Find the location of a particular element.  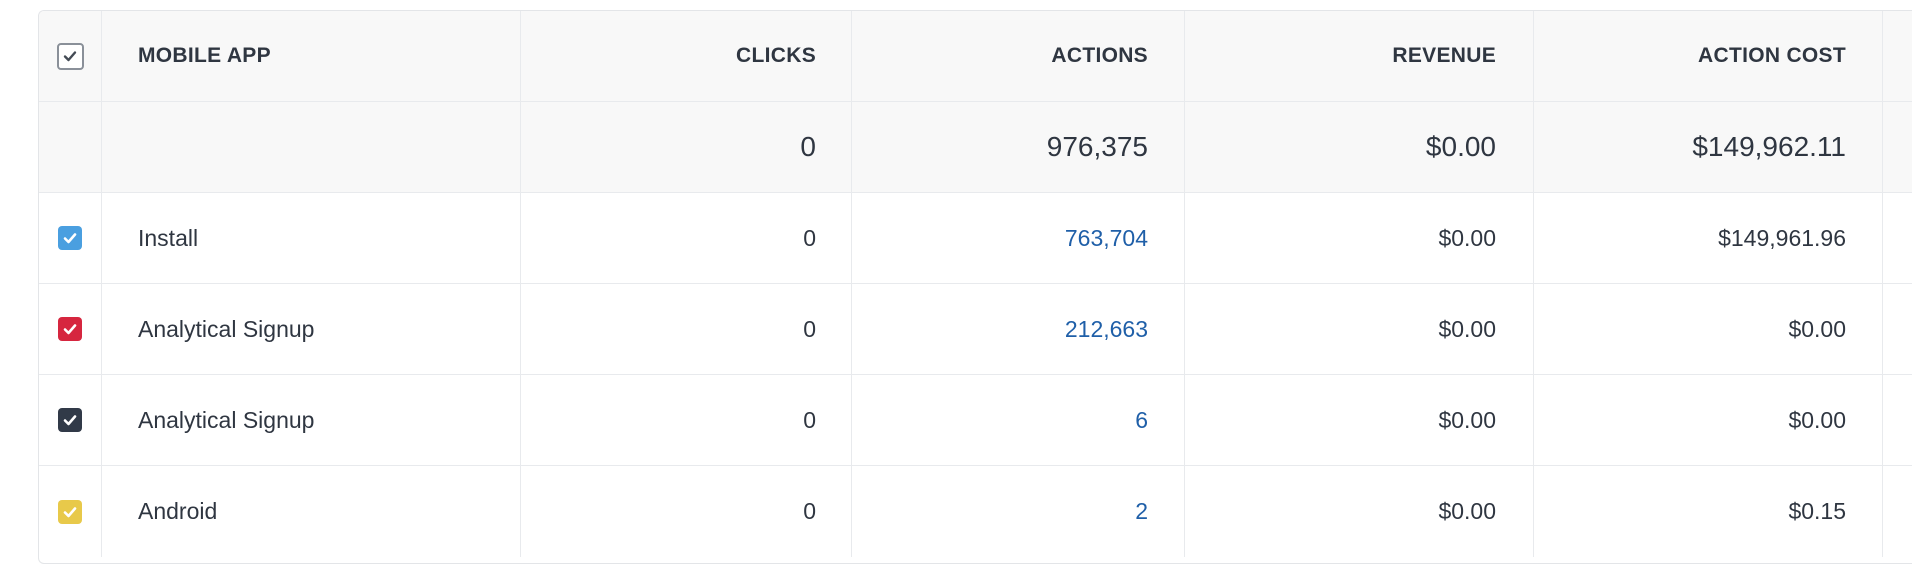

header-revenue-label: REVENUE is located at coordinates (1444, 55).